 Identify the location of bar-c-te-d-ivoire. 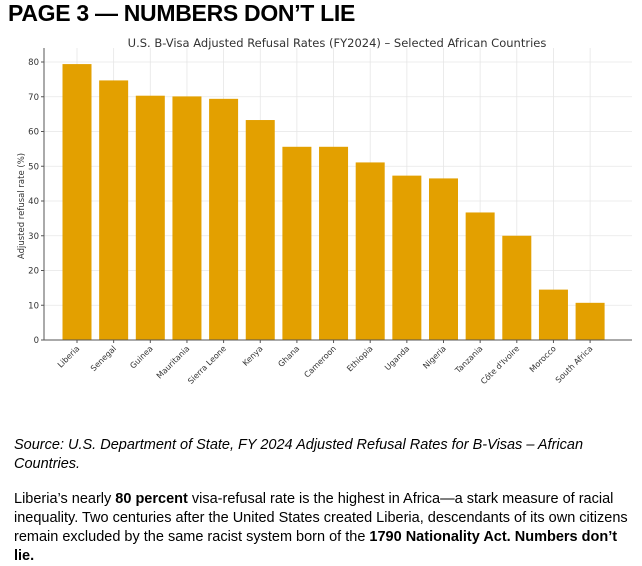
(517, 287).